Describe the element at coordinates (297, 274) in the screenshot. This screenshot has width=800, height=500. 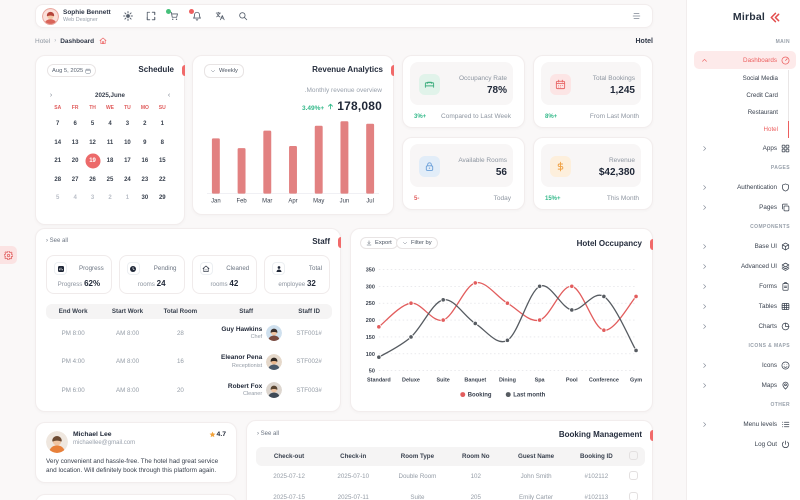
I see `staff-stat-total: Total employee 32` at that location.